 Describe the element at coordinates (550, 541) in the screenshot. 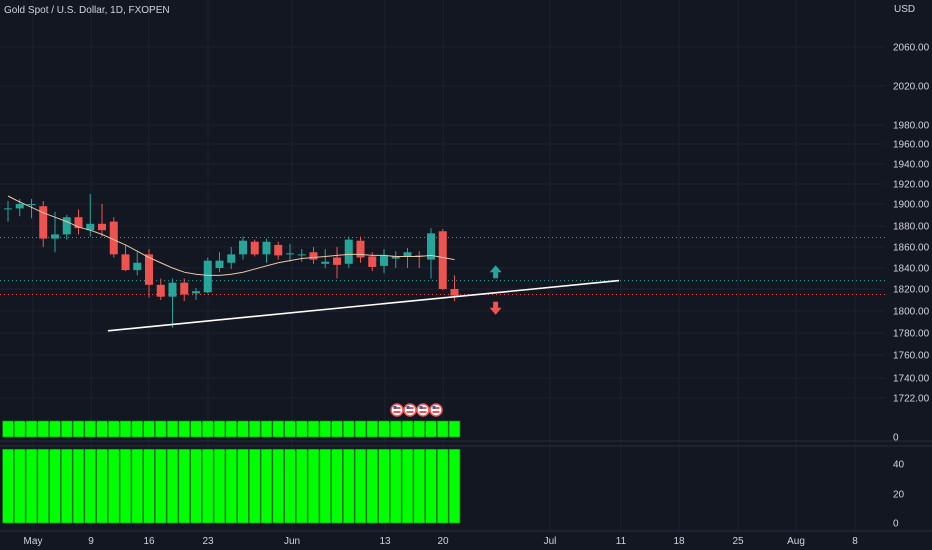

I see `time-tick-label: Jul` at that location.